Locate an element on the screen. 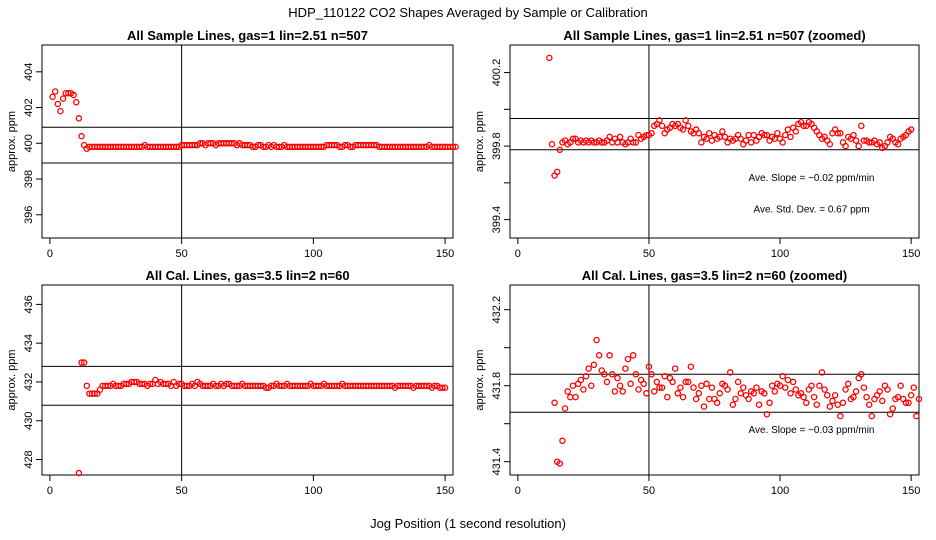  chart-title: All Sample Lines, gas=1 lin=2.51 n=507 is located at coordinates (247, 35).